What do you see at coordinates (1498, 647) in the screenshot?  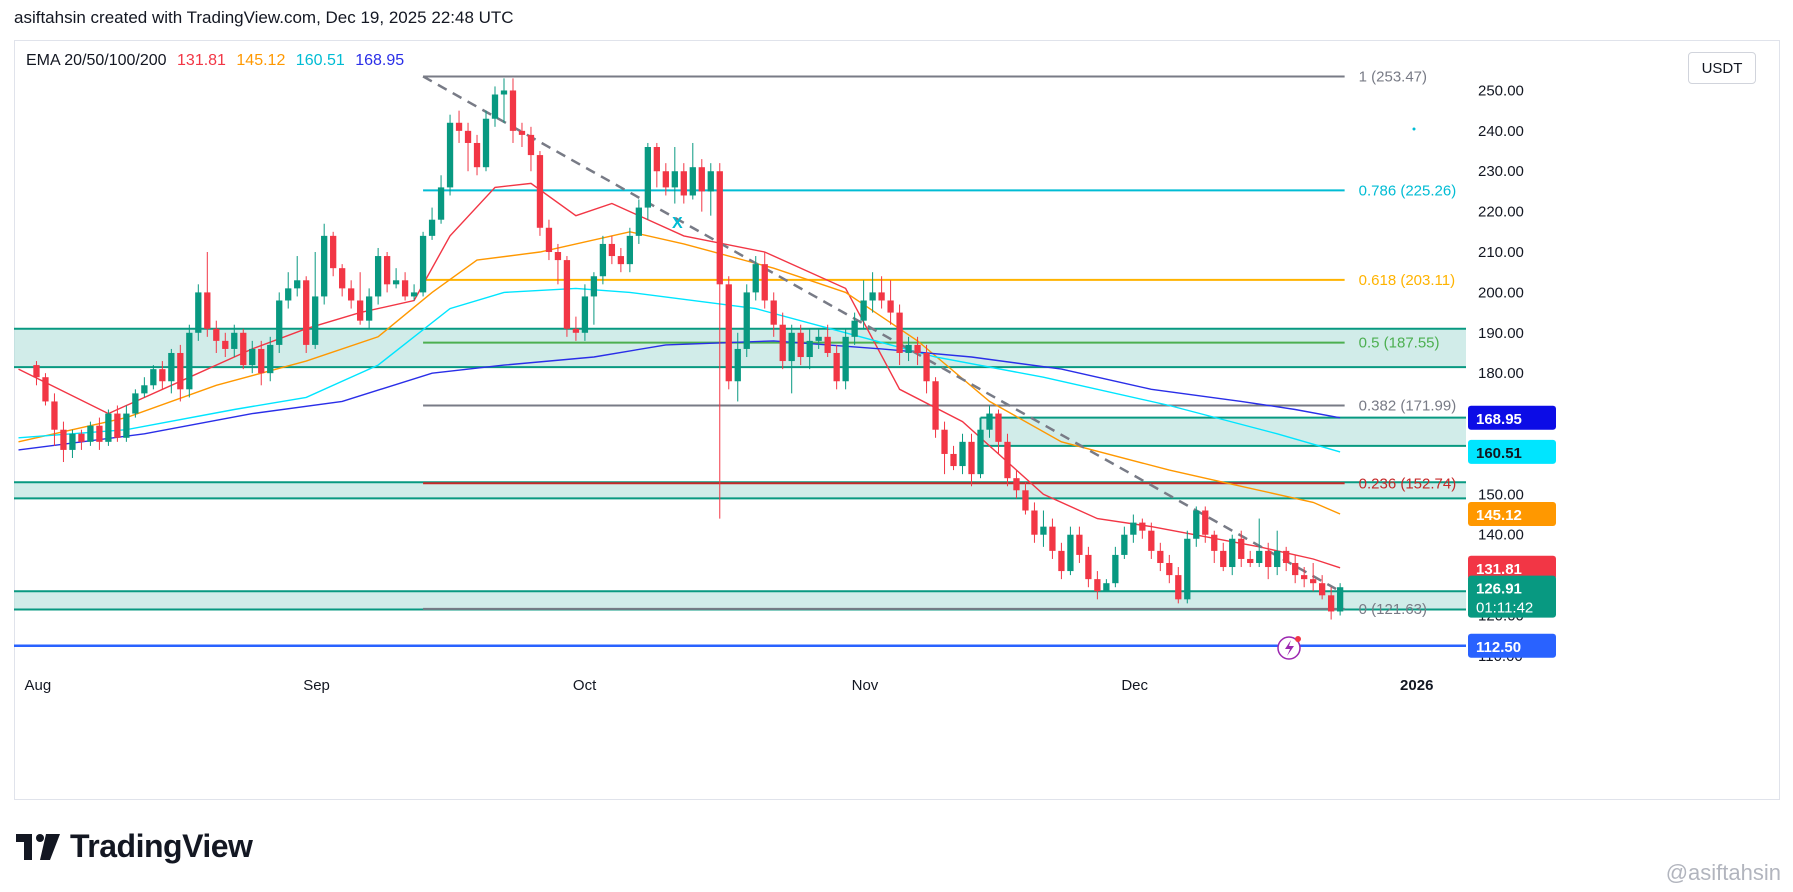 I see `price-label-text: 112.50` at bounding box center [1498, 647].